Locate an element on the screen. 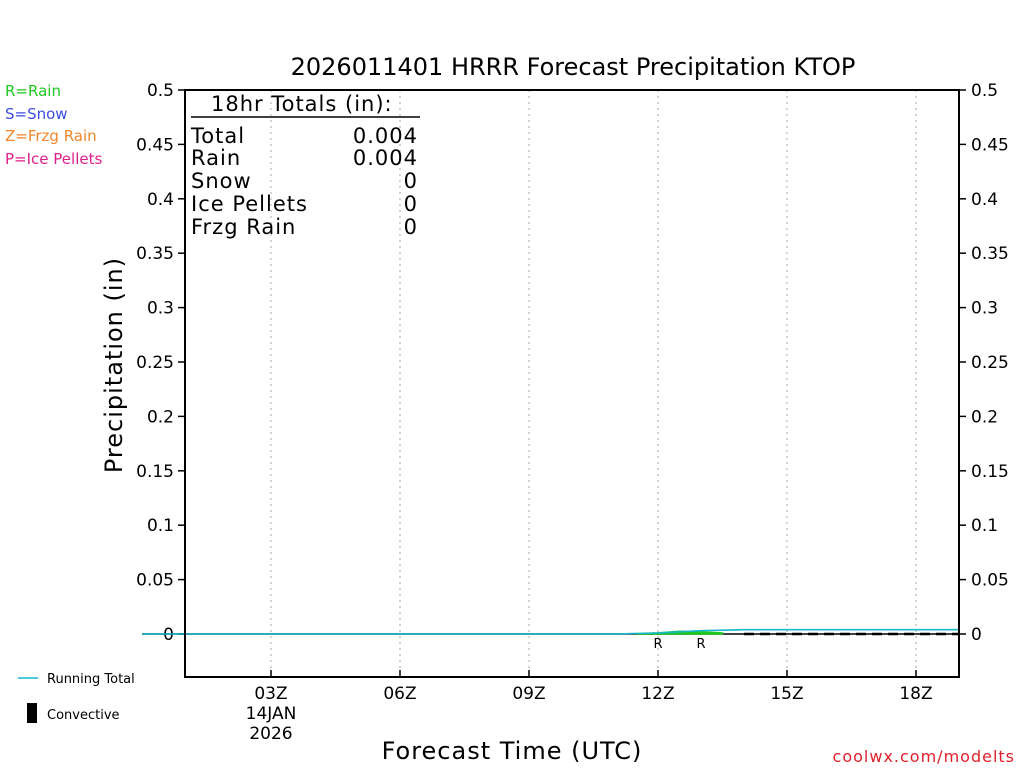  legend-rain: R=Rain is located at coordinates (33, 91).